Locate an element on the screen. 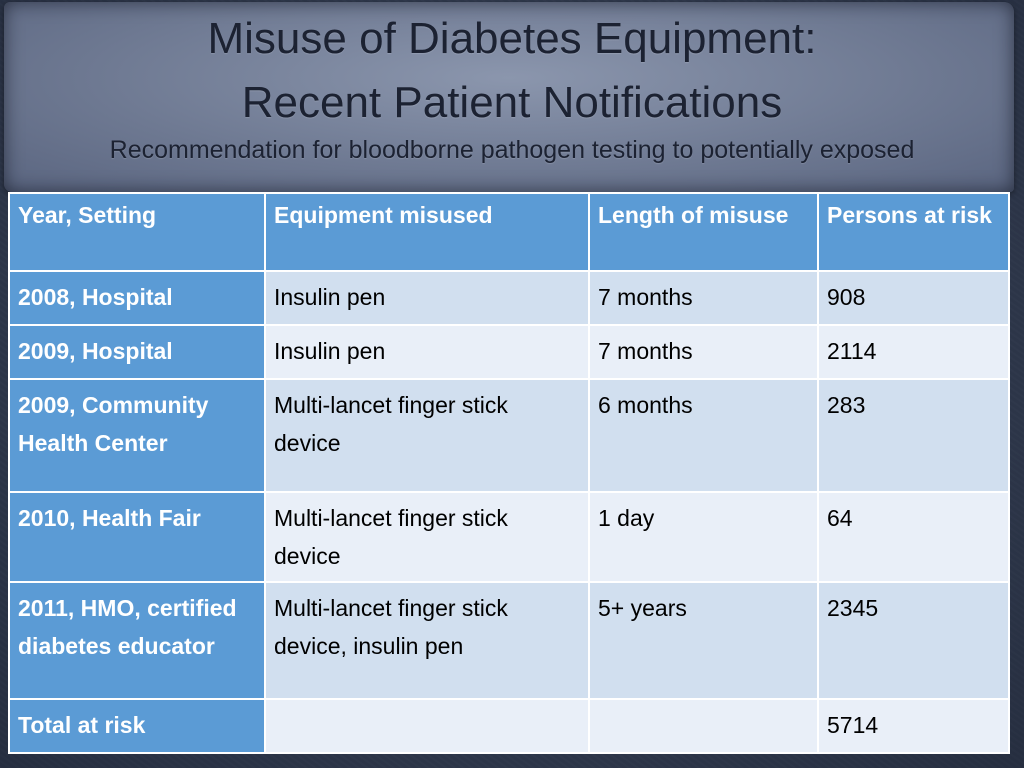  row-persons: 64 is located at coordinates (913, 537).